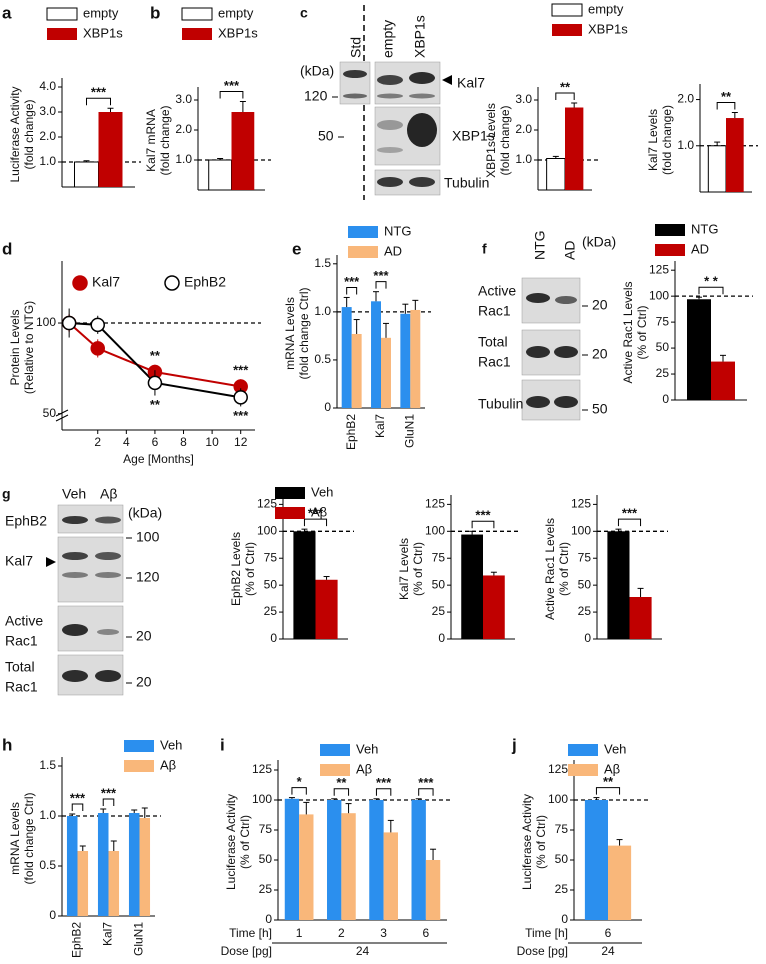  Describe the element at coordinates (236, 569) in the screenshot. I see `y-axis-label: EphB2 Levels` at that location.